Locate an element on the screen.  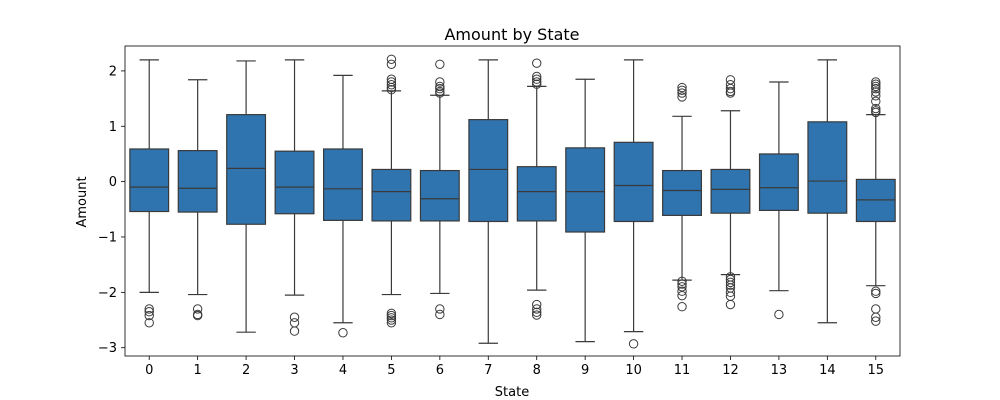
x-tick-label: 4 is located at coordinates (343, 370).